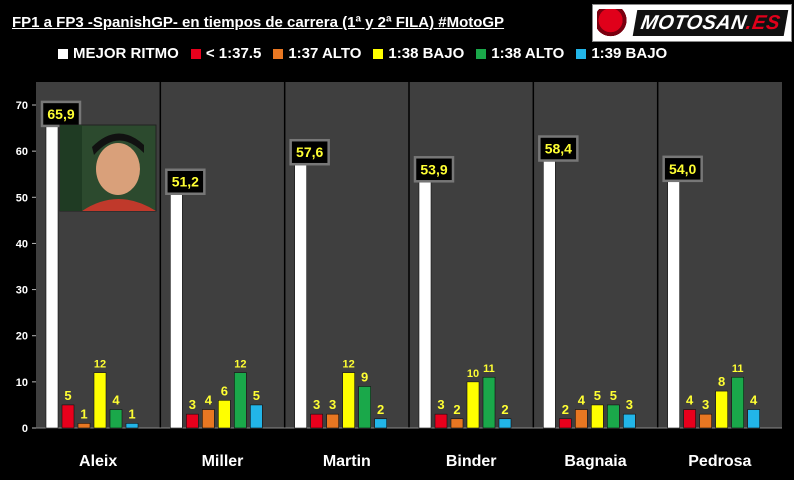 The width and height of the screenshot is (794, 480). I want to click on best-pace-label: 53,9, so click(433, 169).